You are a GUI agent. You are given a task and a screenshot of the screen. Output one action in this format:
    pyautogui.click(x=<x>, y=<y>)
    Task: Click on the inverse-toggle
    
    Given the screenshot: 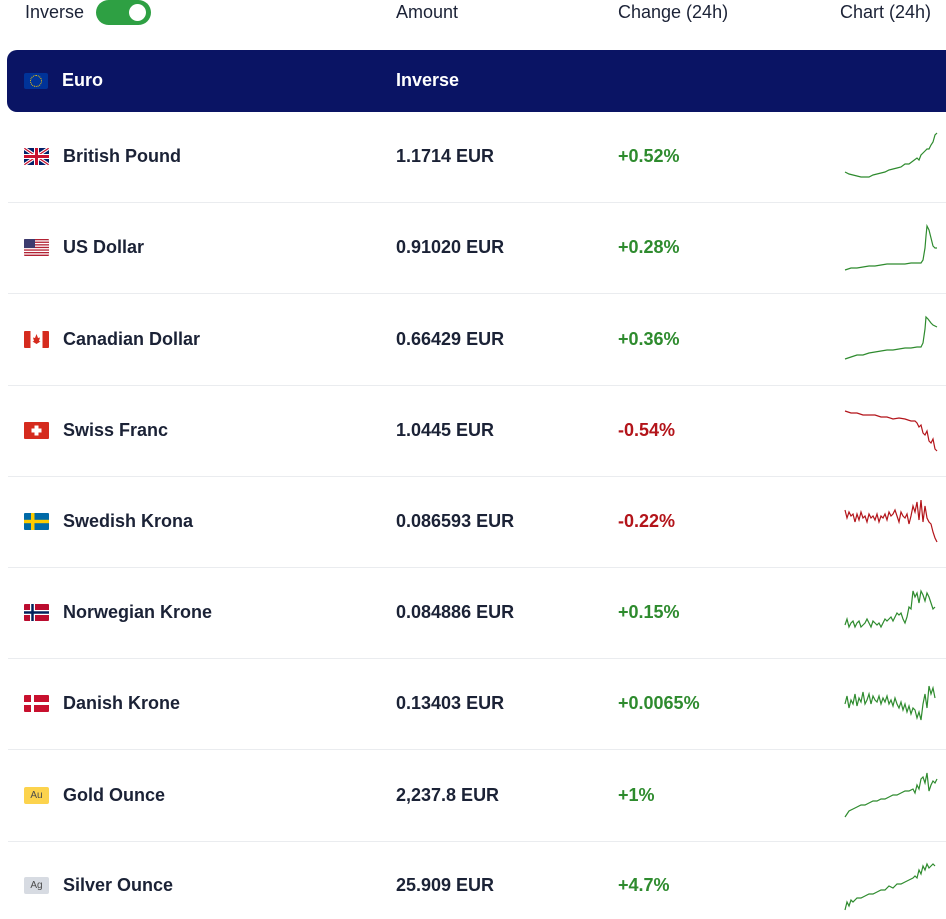 What is the action you would take?
    pyautogui.click(x=123, y=12)
    